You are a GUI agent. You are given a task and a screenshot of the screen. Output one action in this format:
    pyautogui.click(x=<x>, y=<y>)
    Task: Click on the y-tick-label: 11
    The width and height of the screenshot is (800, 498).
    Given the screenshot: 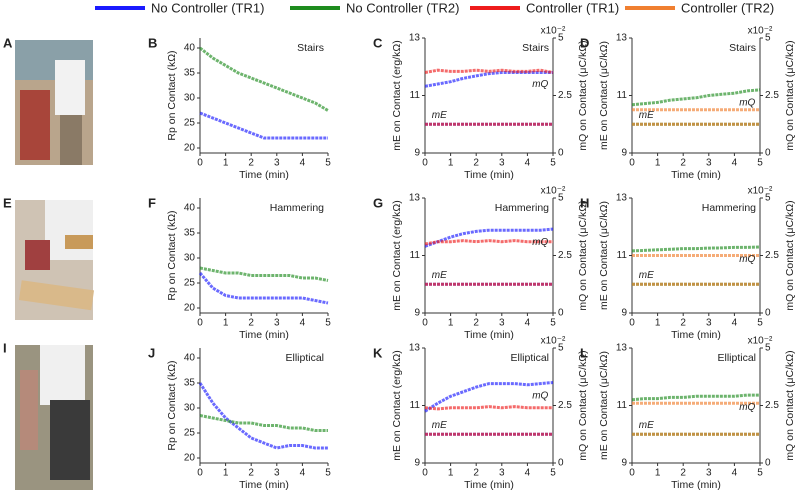 What is the action you would take?
    pyautogui.click(x=415, y=405)
    